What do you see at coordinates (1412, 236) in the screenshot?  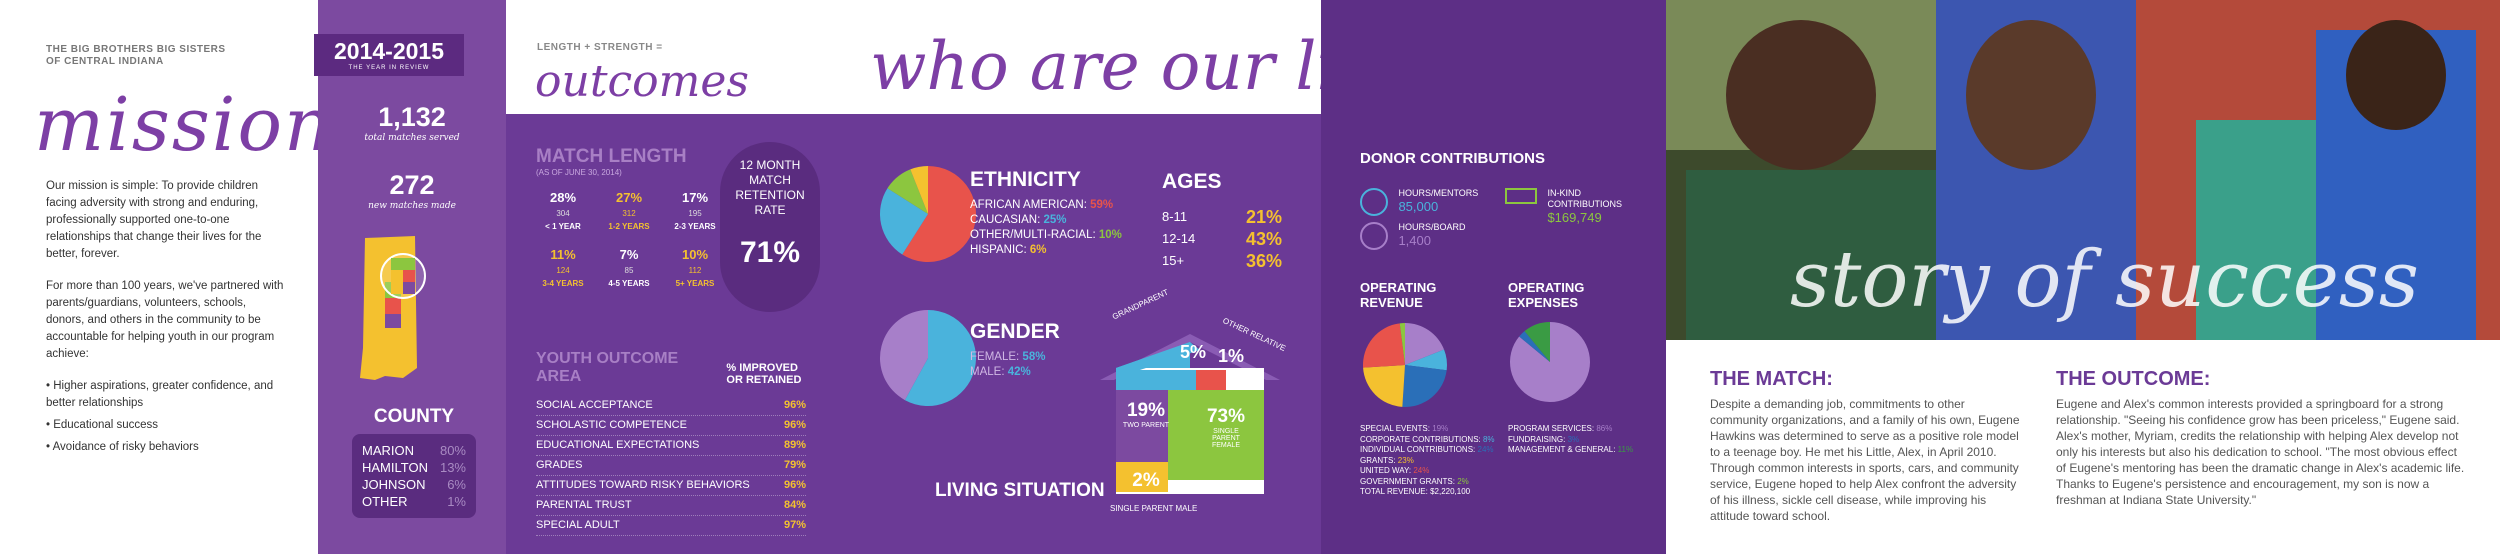 I see `hours-board: HOURS/BOARD 1,400` at bounding box center [1412, 236].